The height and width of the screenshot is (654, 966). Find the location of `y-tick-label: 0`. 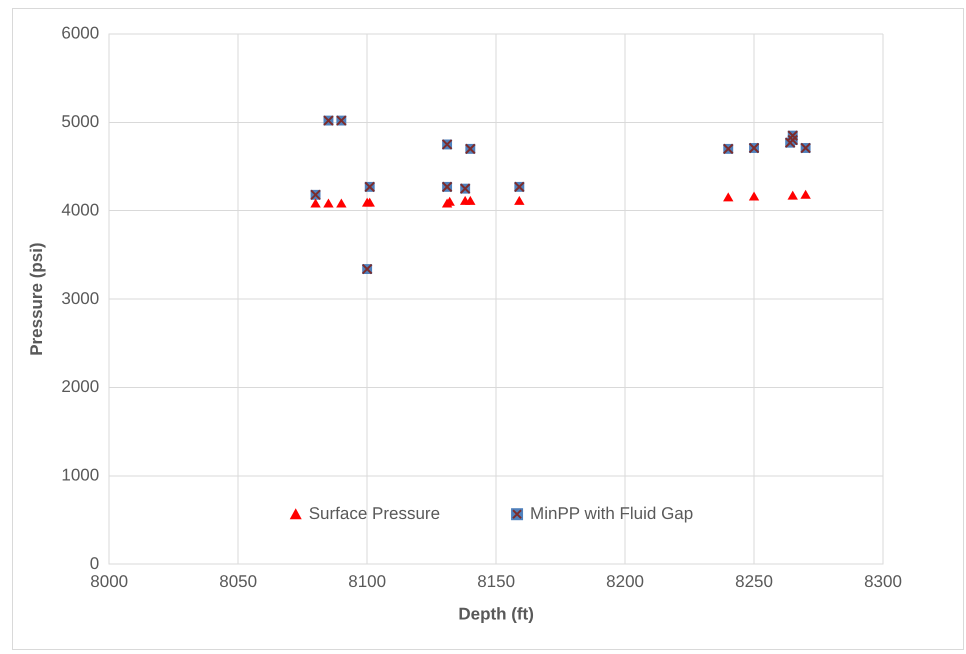

y-tick-label: 0 is located at coordinates (95, 563).